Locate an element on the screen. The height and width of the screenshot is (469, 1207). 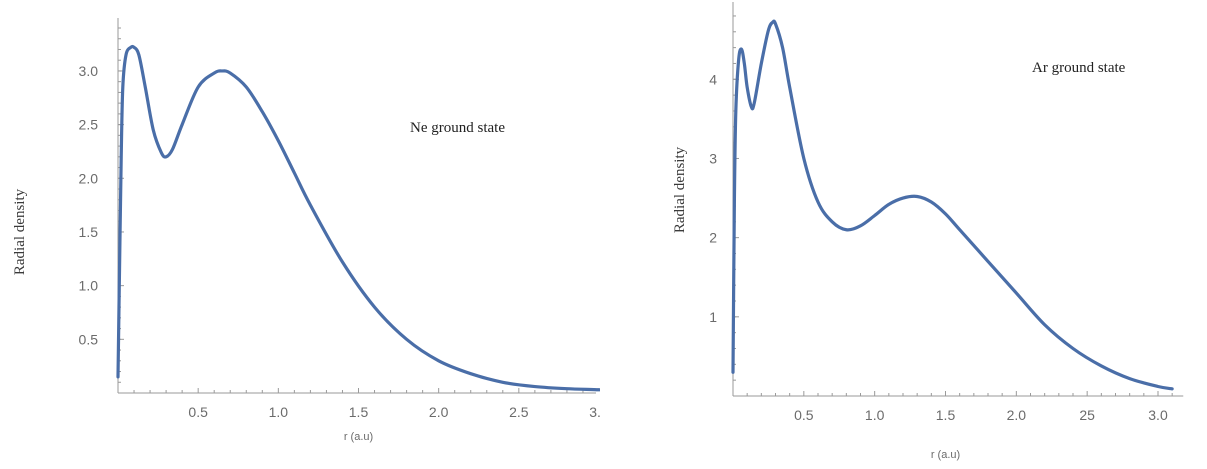
ar-y-axis-label: Radial density is located at coordinates (680, 189).